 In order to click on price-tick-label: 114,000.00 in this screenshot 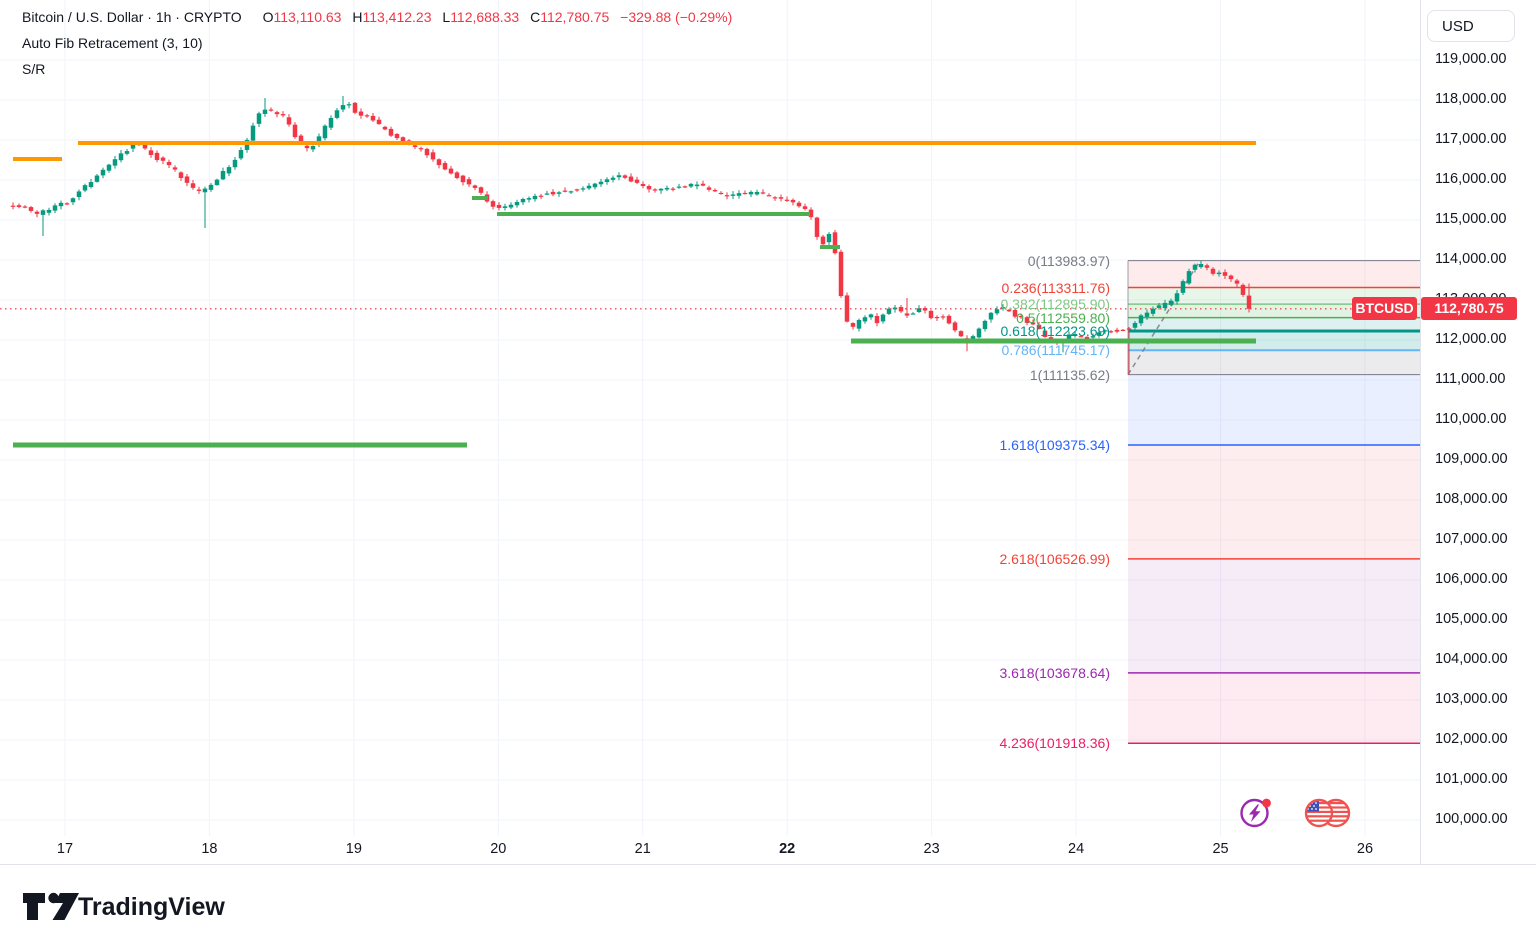, I will do `click(1471, 259)`.